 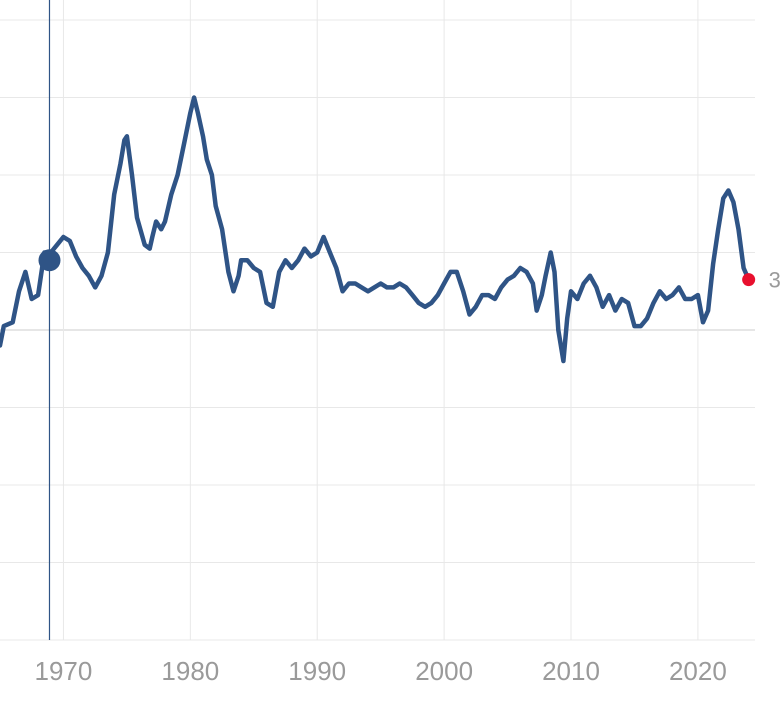 I want to click on x-axis-ticks: 1970 1980 1990 2000 2010 2020, so click(x=381, y=671).